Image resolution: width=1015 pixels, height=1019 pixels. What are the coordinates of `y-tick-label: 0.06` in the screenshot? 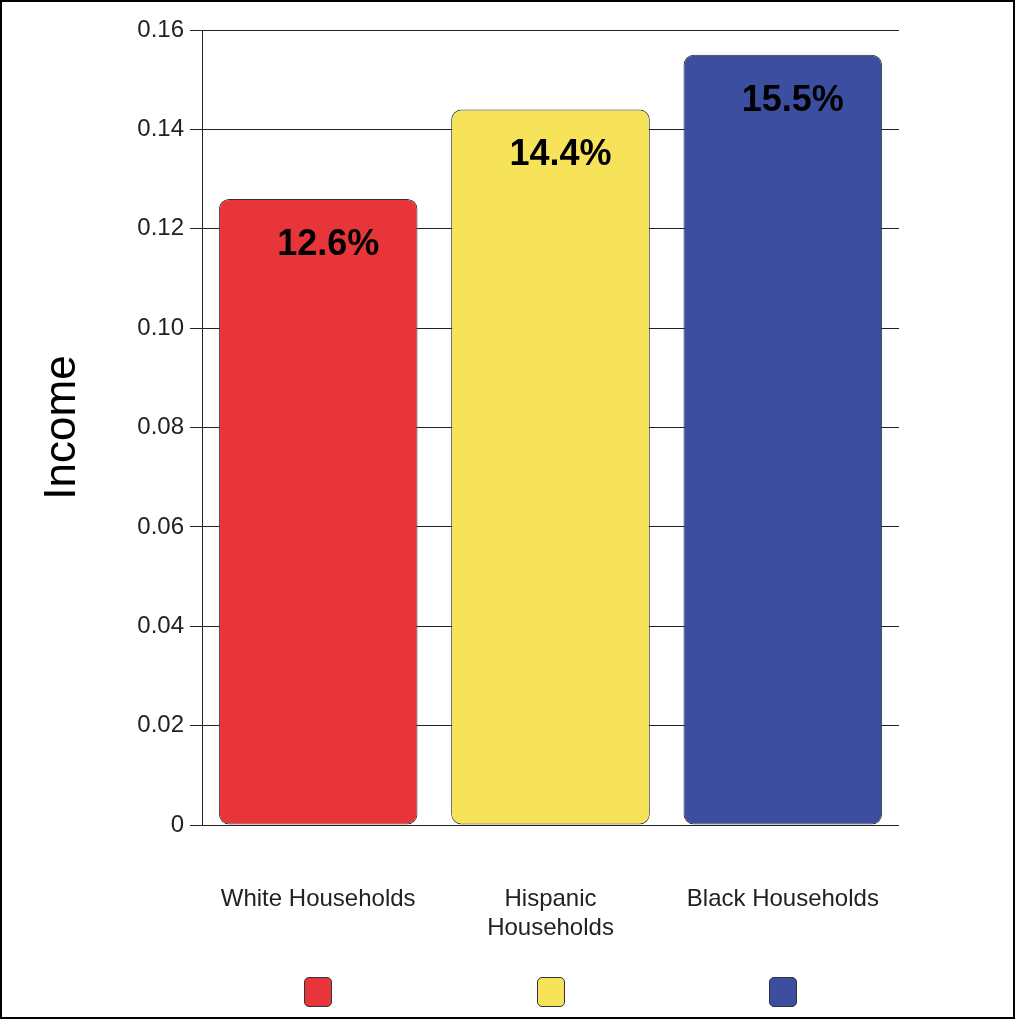 It's located at (160, 525).